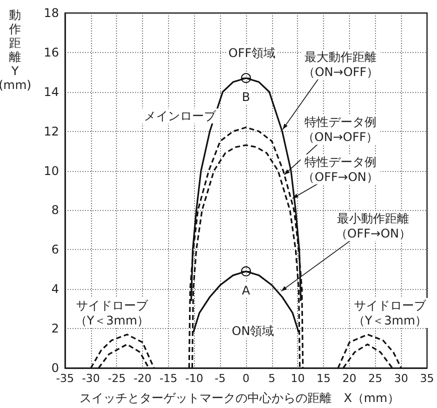 This screenshot has width=437, height=408. I want to click on x-tick-label: -15, so click(168, 378).